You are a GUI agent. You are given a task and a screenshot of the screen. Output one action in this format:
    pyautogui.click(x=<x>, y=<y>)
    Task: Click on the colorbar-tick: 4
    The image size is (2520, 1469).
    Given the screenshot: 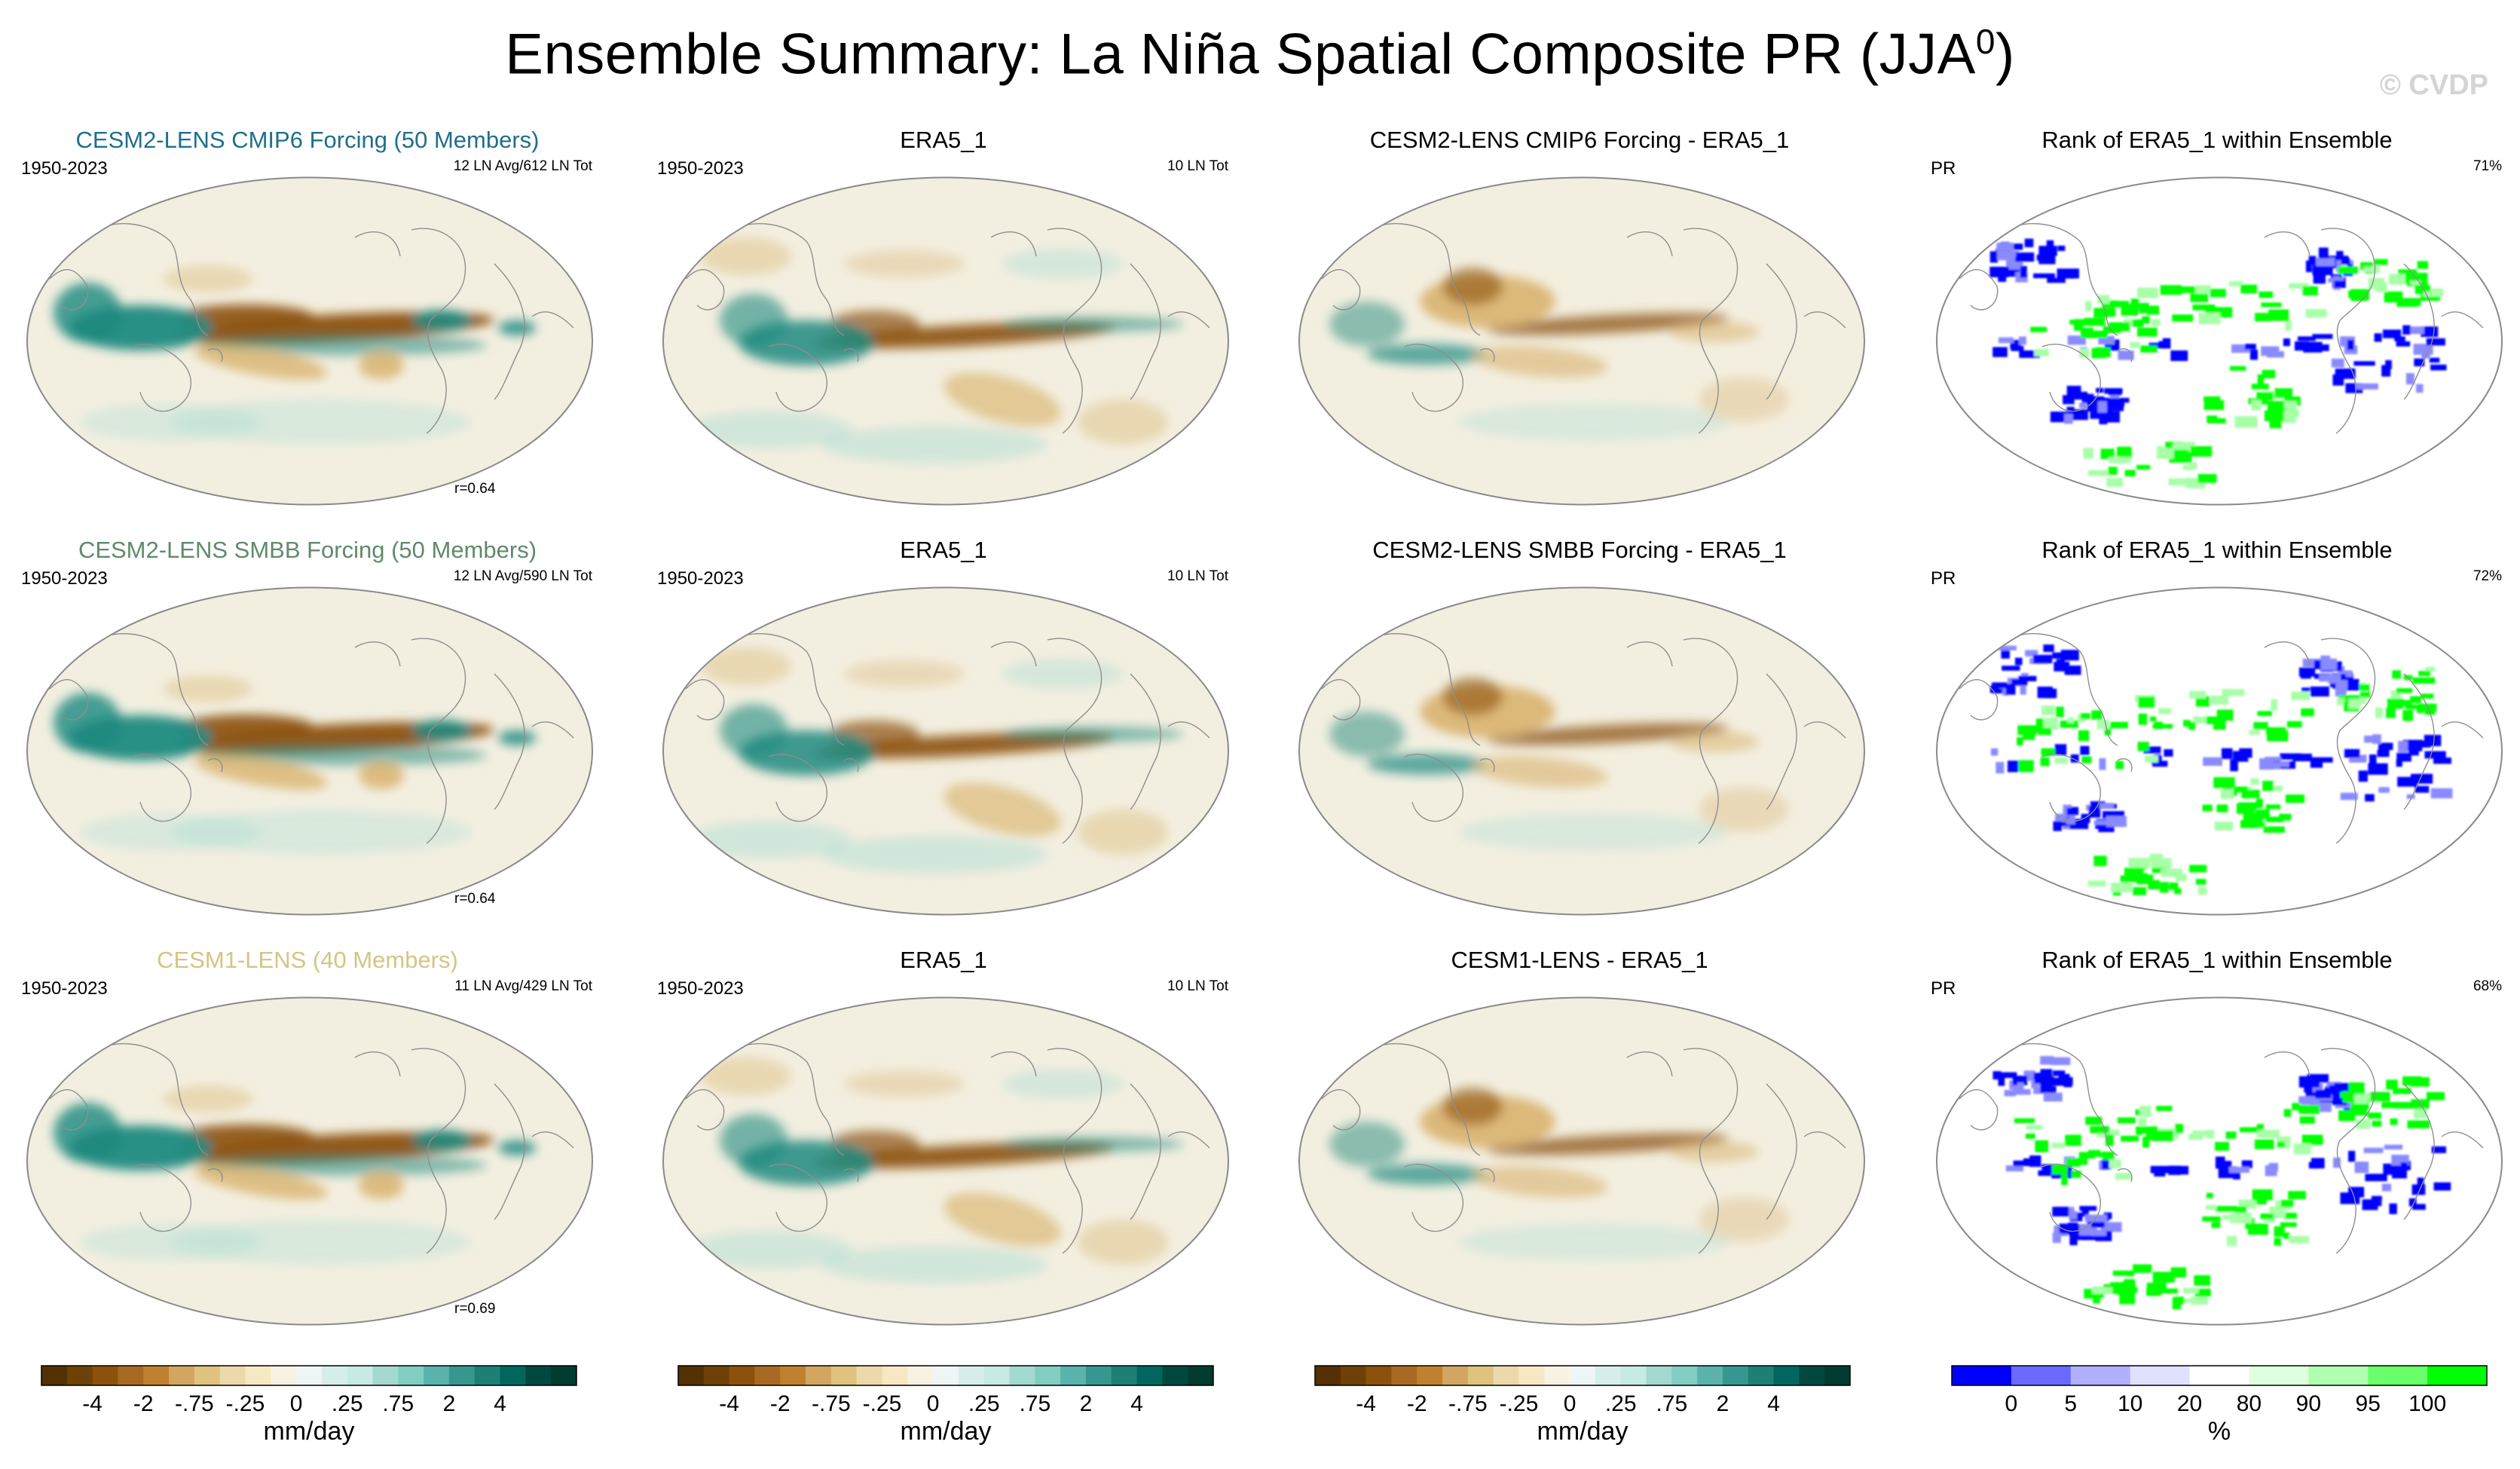 What is the action you would take?
    pyautogui.click(x=1773, y=1403)
    